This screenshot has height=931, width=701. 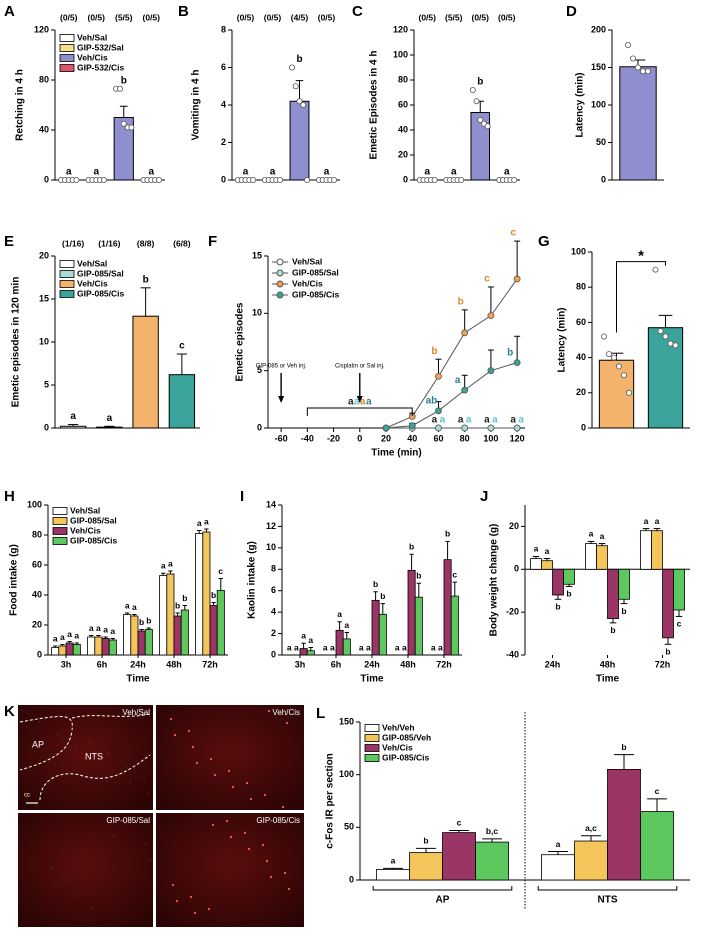 I want to click on x-tick-label: 0, so click(x=359, y=438).